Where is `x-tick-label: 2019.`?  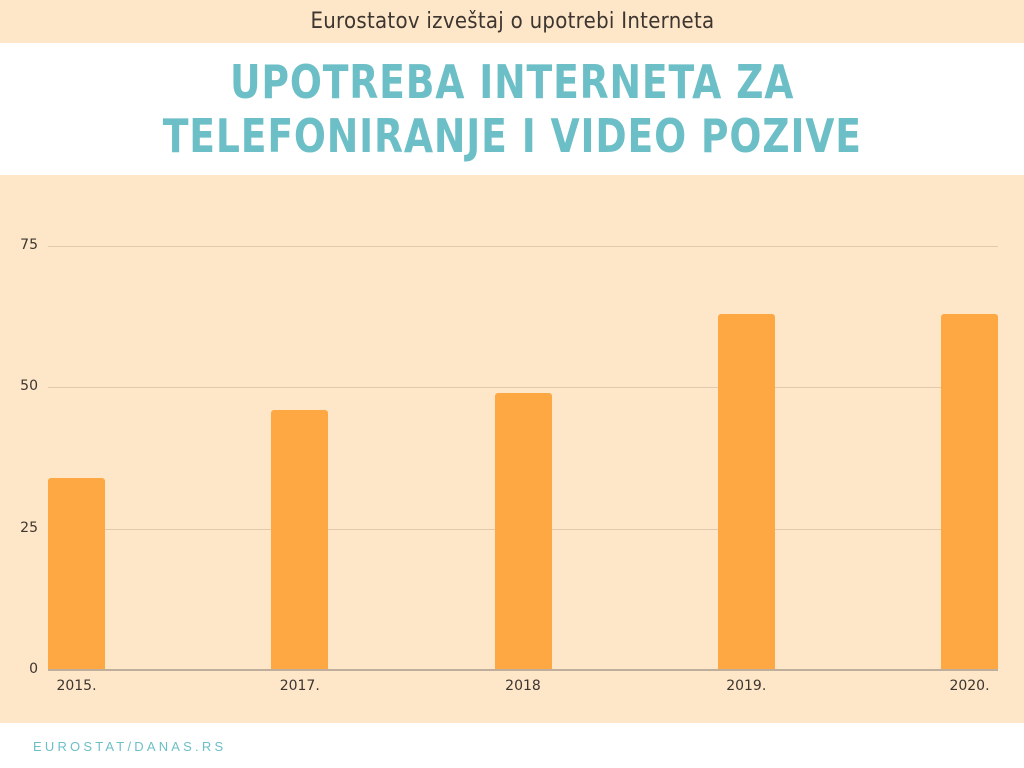 x-tick-label: 2019. is located at coordinates (746, 686).